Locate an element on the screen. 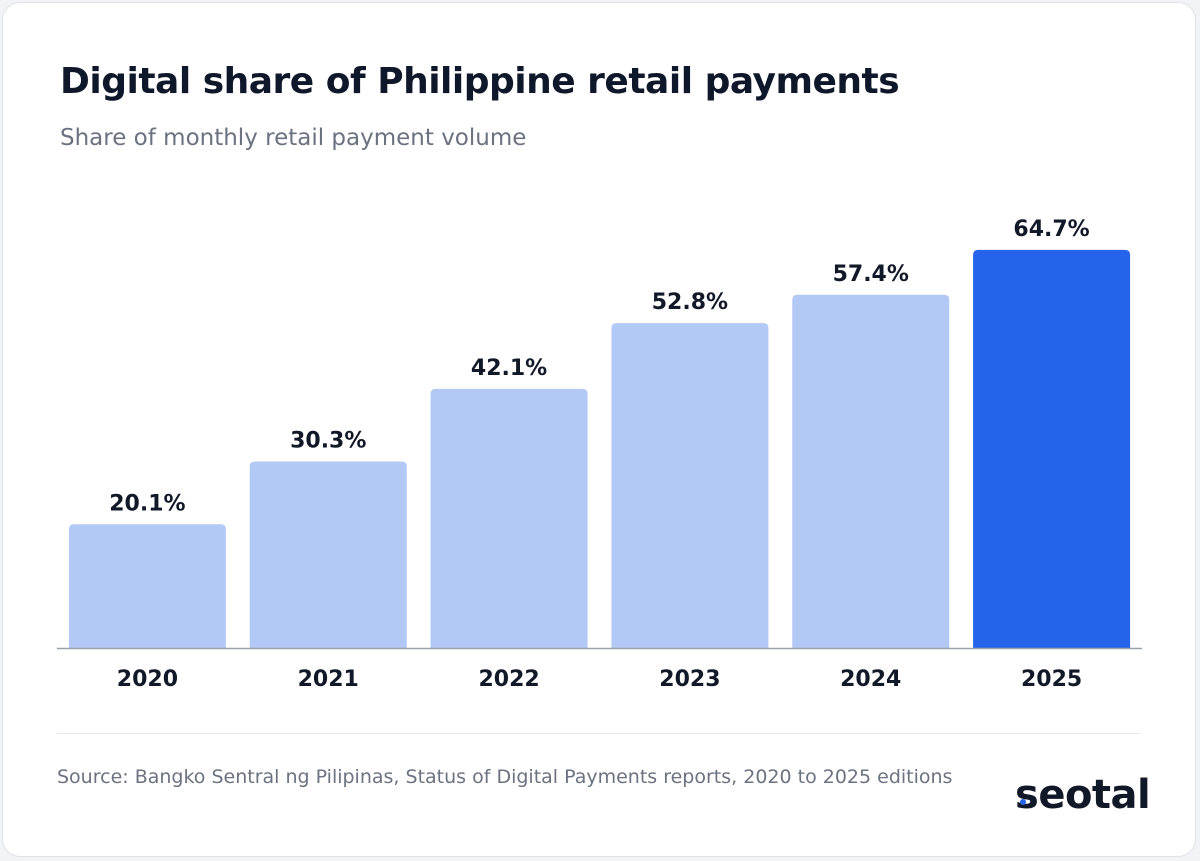 Image resolution: width=1200 pixels, height=861 pixels. value-label-2024: 57.4% is located at coordinates (871, 274).